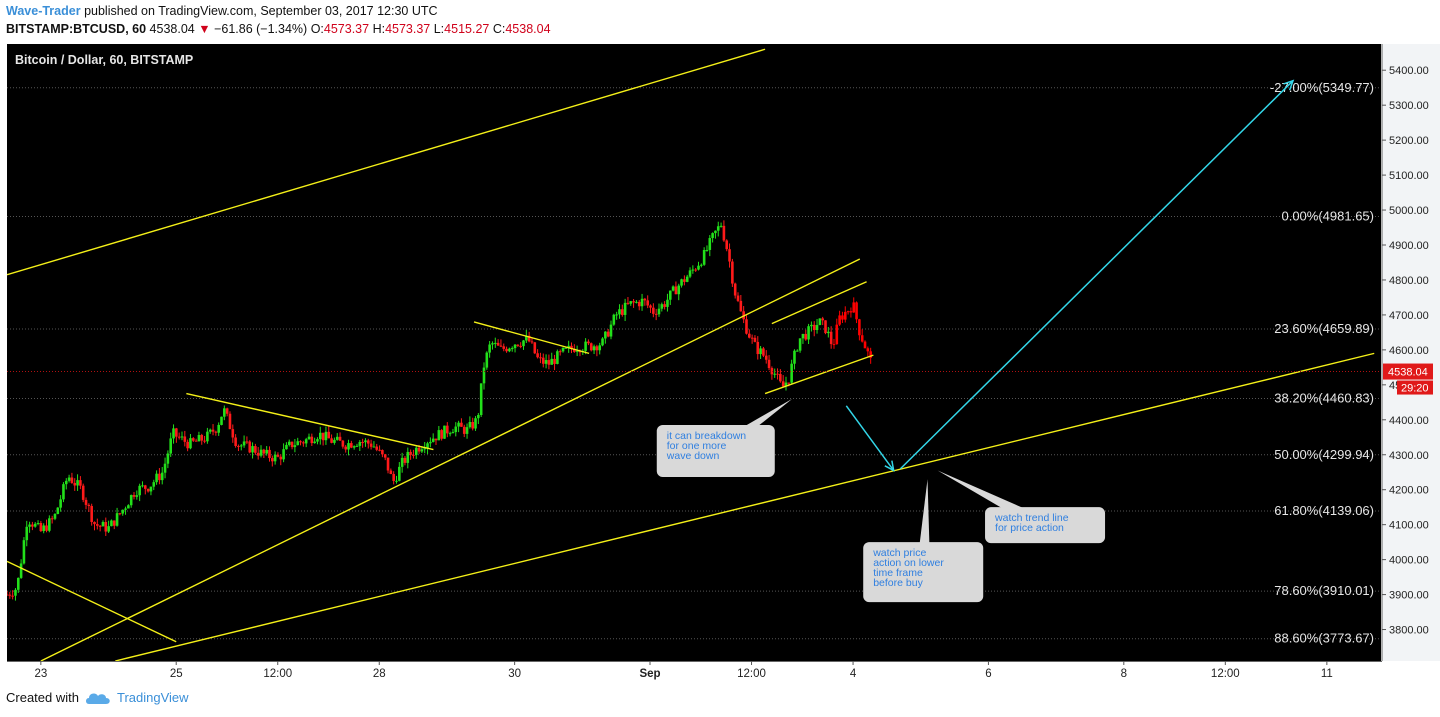 Image resolution: width=1440 pixels, height=717 pixels. What do you see at coordinates (898, 573) in the screenshot?
I see `callout-text-1-2: time frame` at bounding box center [898, 573].